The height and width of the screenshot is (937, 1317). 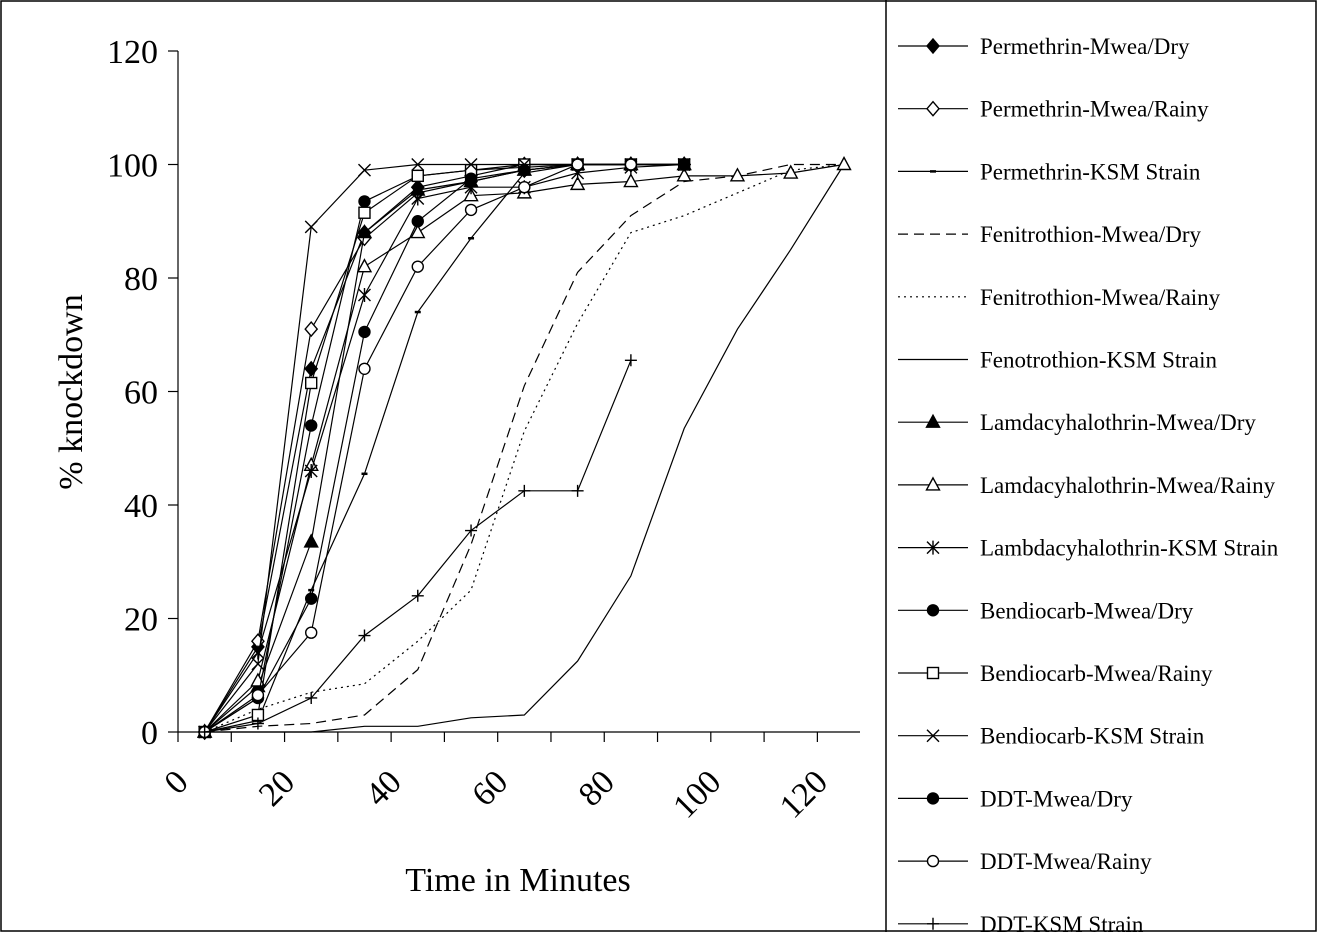 I want to click on legend-label: Lambdacyhalothrin-KSM Strain, so click(x=1129, y=548).